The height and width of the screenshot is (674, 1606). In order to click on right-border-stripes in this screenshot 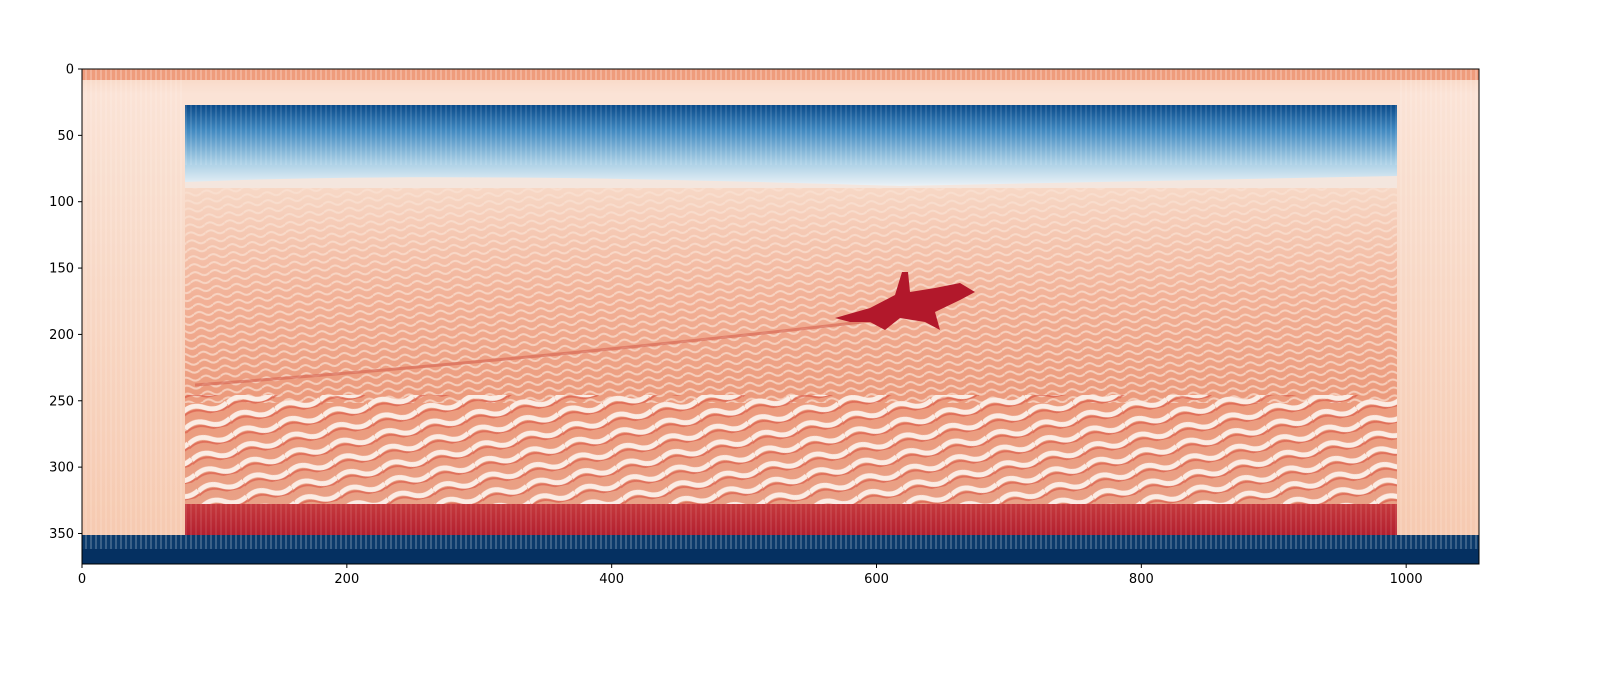, I will do `click(1438, 307)`.